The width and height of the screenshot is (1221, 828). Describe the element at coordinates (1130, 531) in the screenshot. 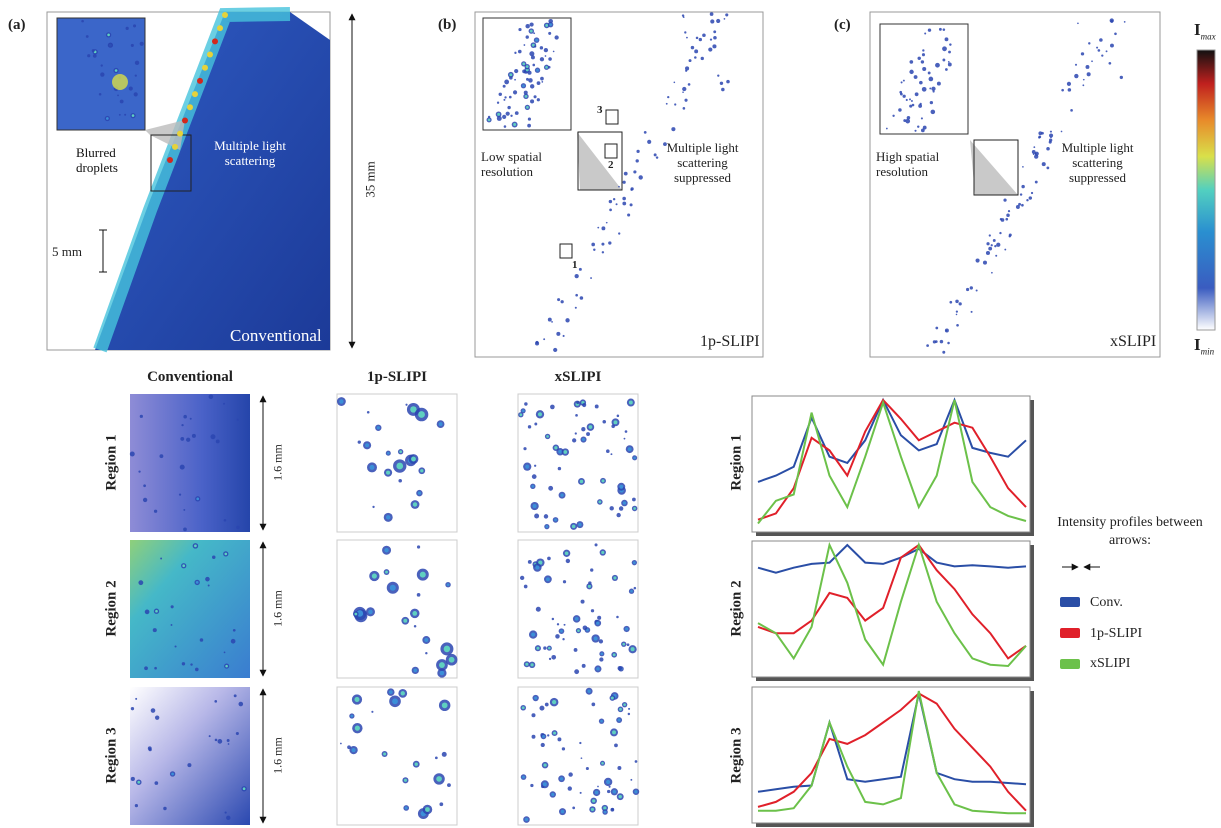

I see `legend-title: Intensity profiles between arrows:` at that location.